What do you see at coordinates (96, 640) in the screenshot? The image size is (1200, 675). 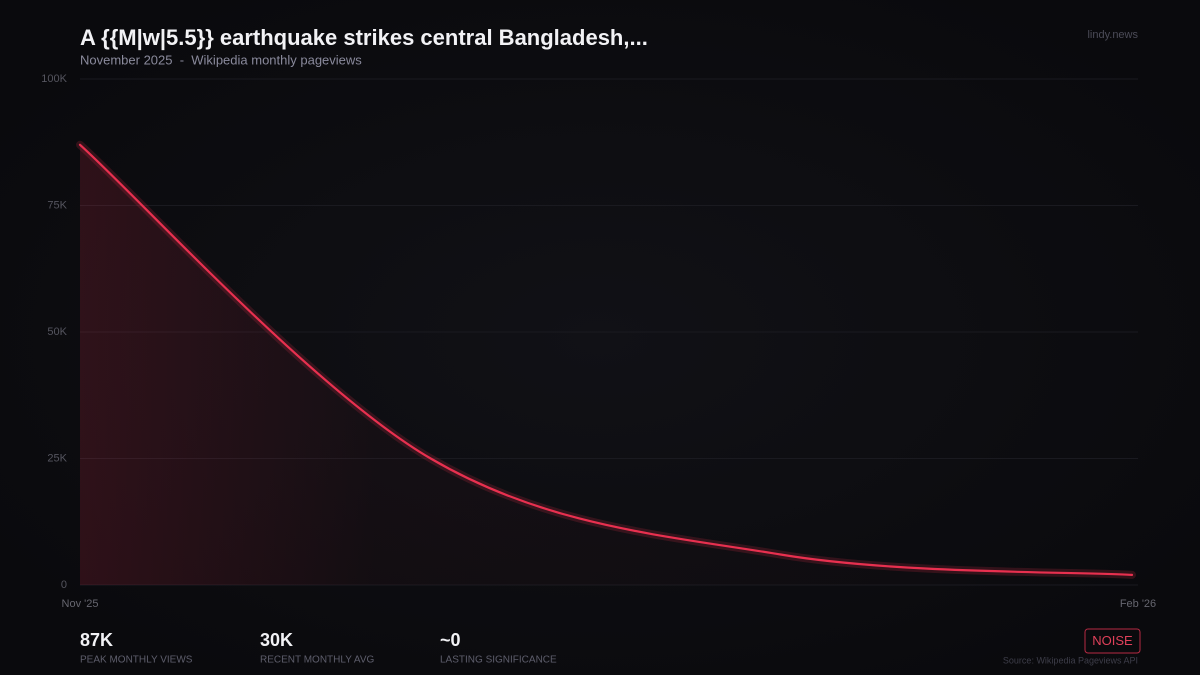 I see `stat-value: 87K` at bounding box center [96, 640].